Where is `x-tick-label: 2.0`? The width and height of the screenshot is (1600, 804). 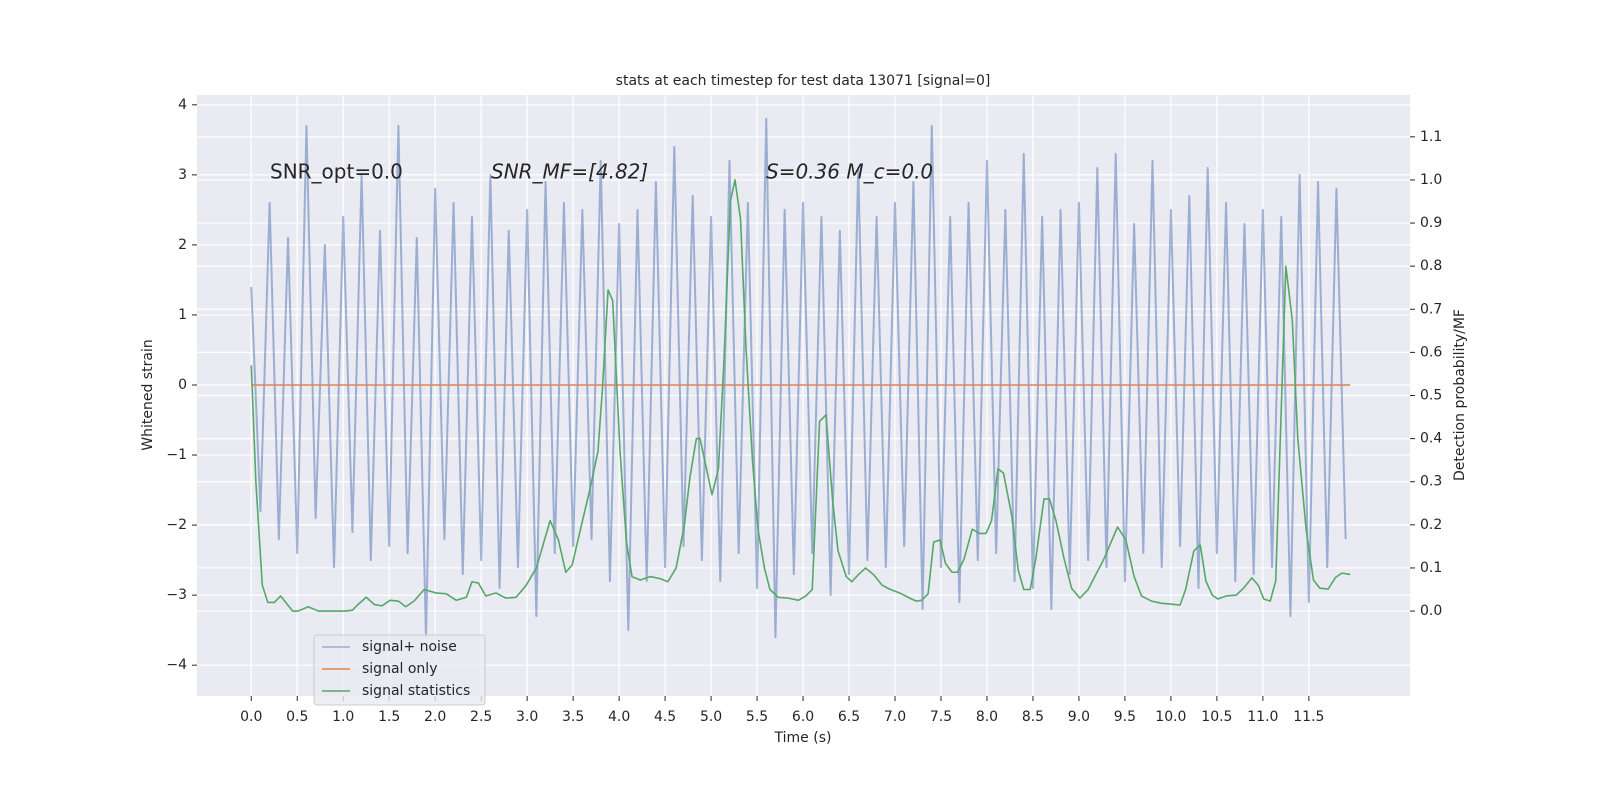 x-tick-label: 2.0 is located at coordinates (435, 717).